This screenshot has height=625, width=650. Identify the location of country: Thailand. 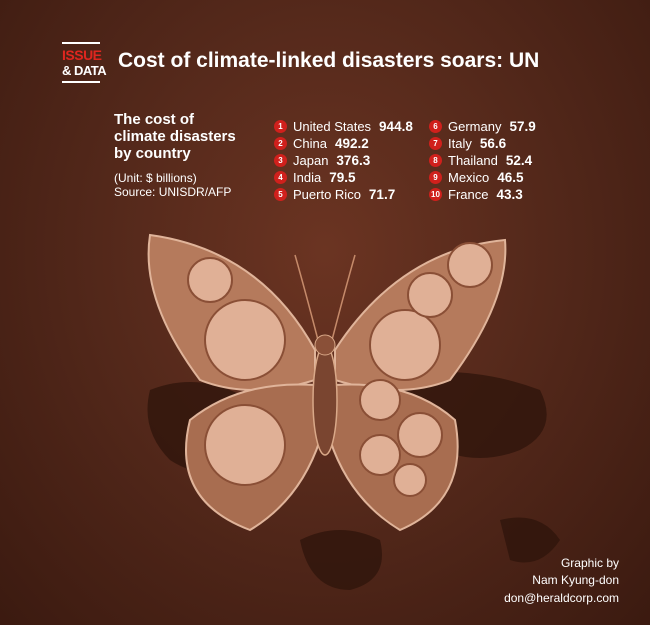
(473, 160).